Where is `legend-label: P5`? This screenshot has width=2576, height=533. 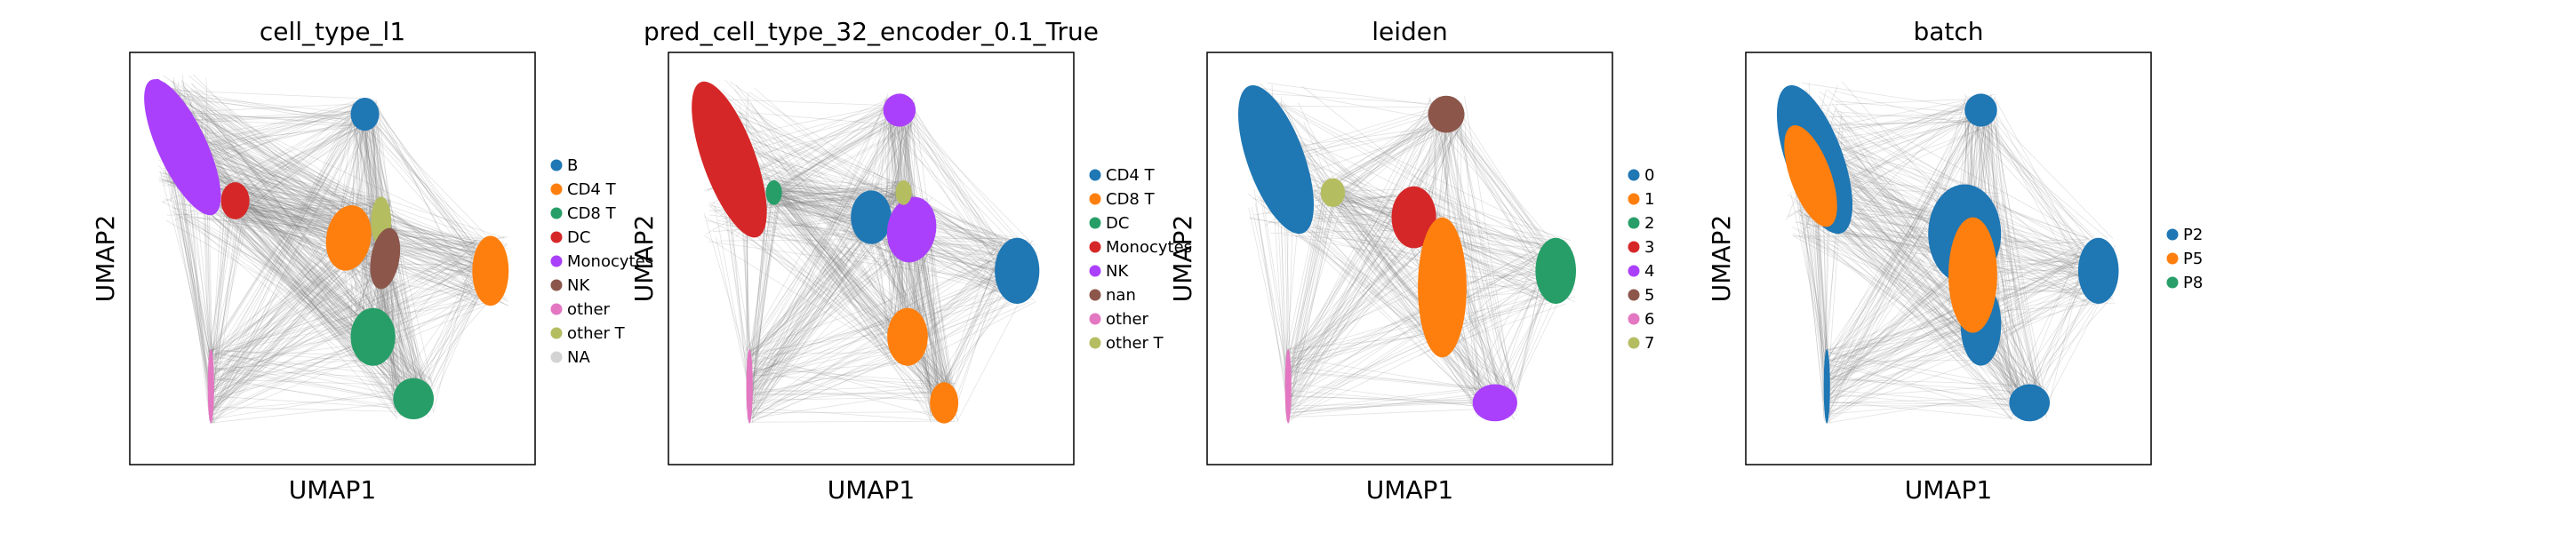 legend-label: P5 is located at coordinates (2193, 259).